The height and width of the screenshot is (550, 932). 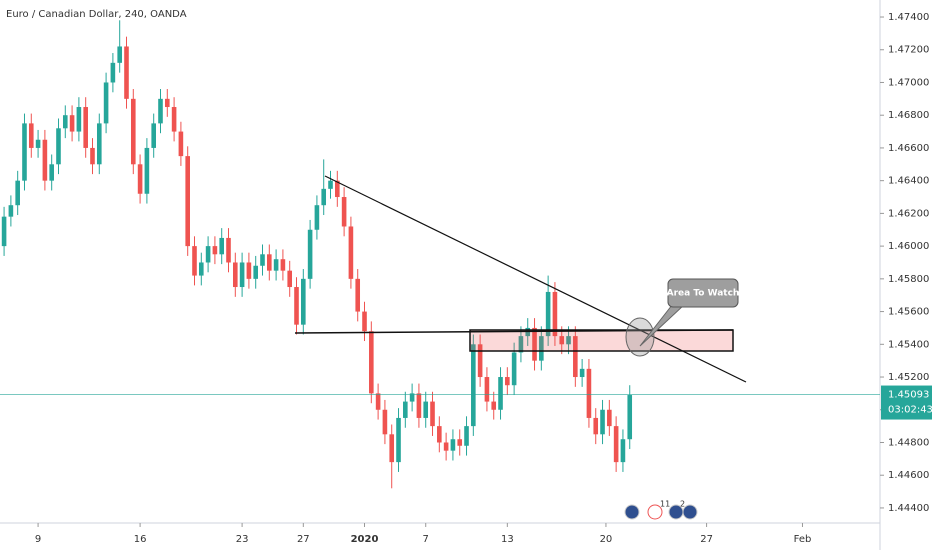 I want to click on y-tick-label: 1.46600, so click(x=908, y=148).